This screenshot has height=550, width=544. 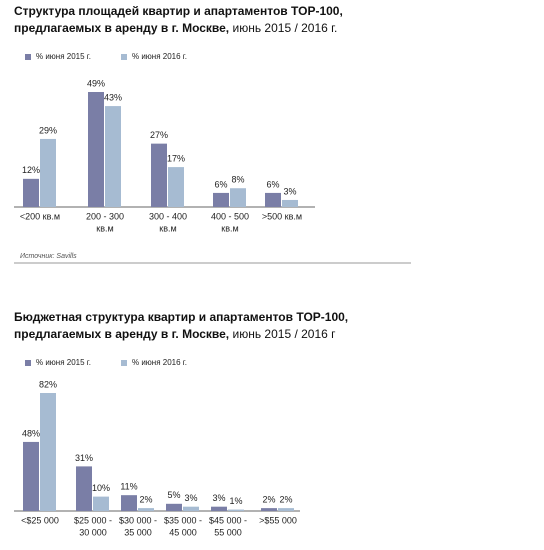 I want to click on x-tick-label: $35 000 -, so click(x=183, y=520).